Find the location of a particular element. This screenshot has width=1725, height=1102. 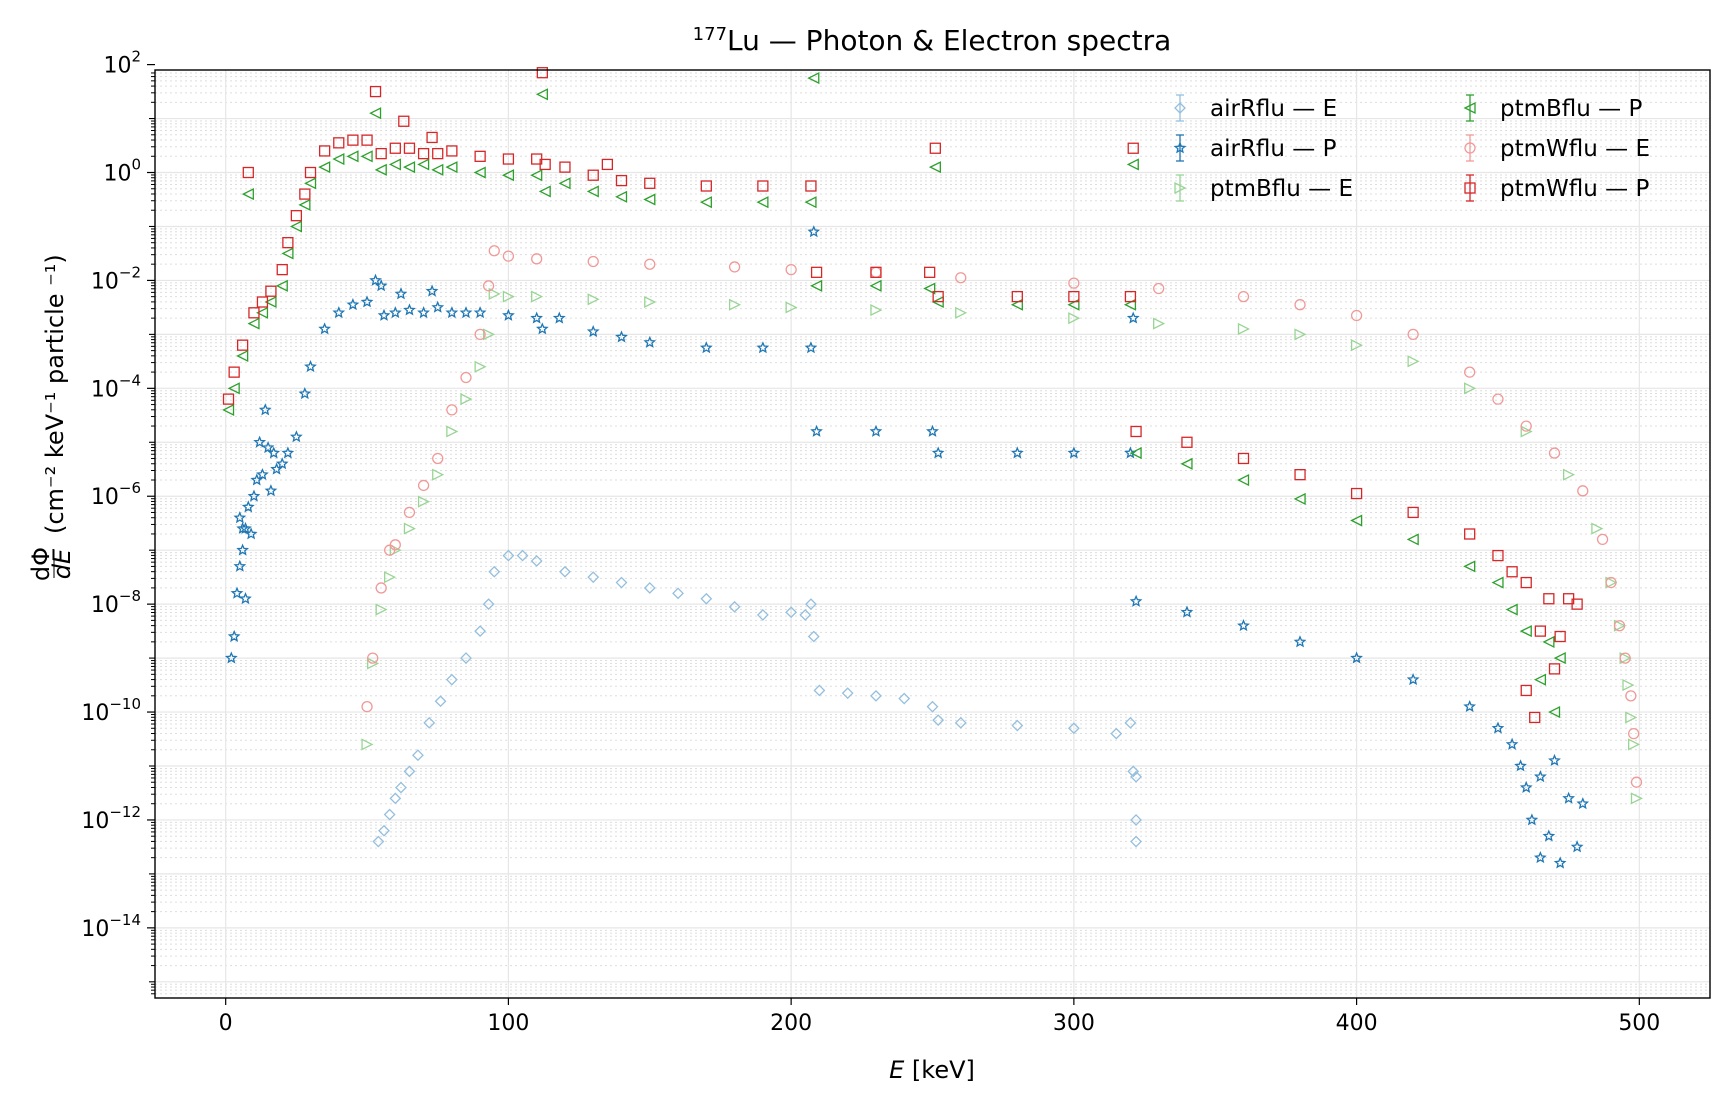

x-axis-title: E [keV] is located at coordinates (932, 1070).